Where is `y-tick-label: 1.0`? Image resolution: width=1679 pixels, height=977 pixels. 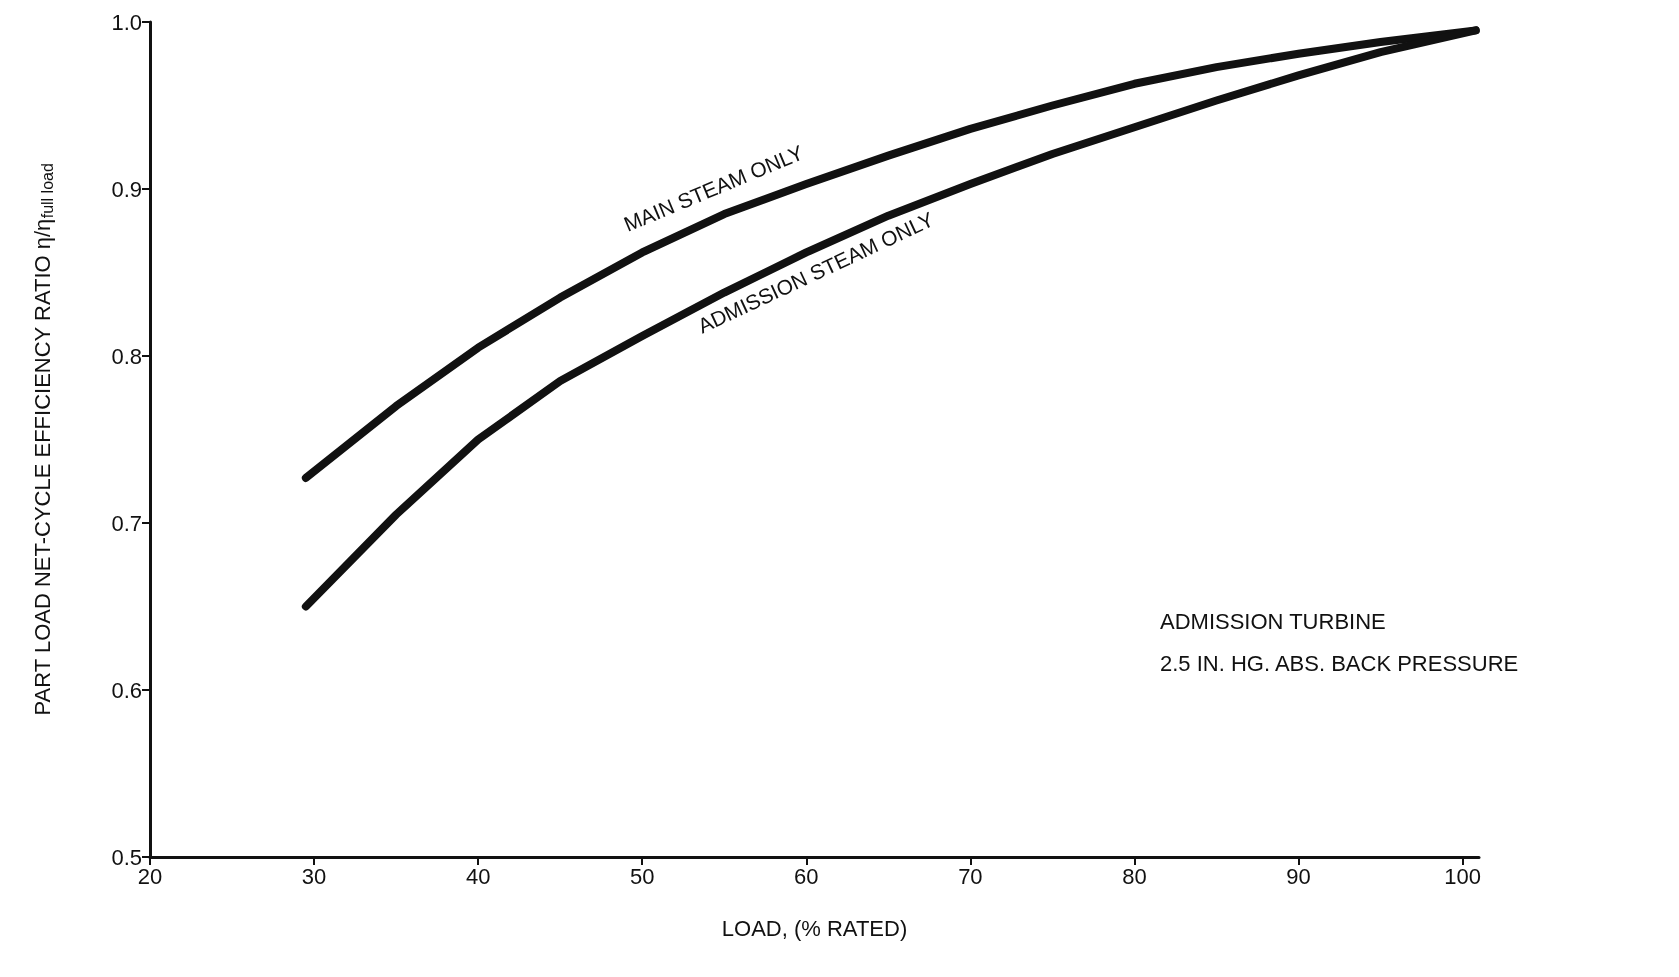 y-tick-label: 1.0 is located at coordinates (126, 22).